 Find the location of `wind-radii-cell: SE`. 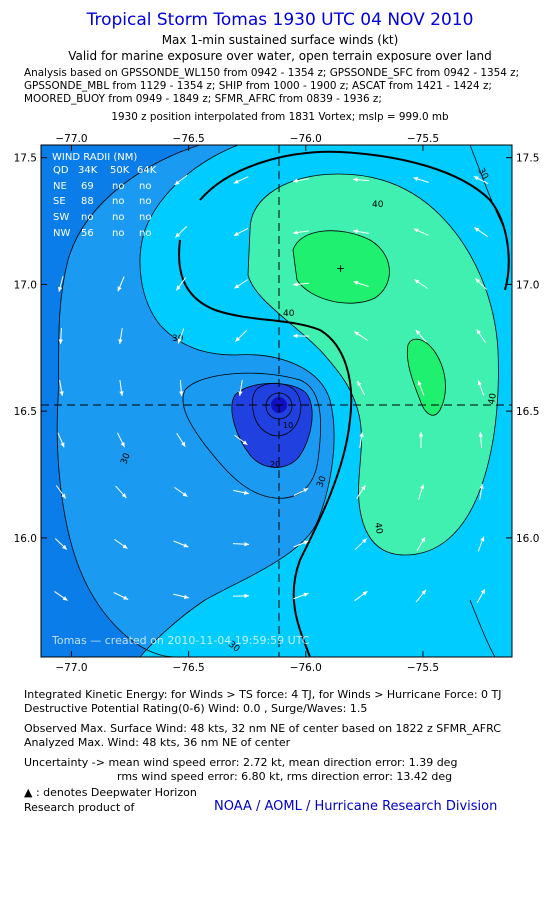

wind-radii-cell: SE is located at coordinates (59, 201).